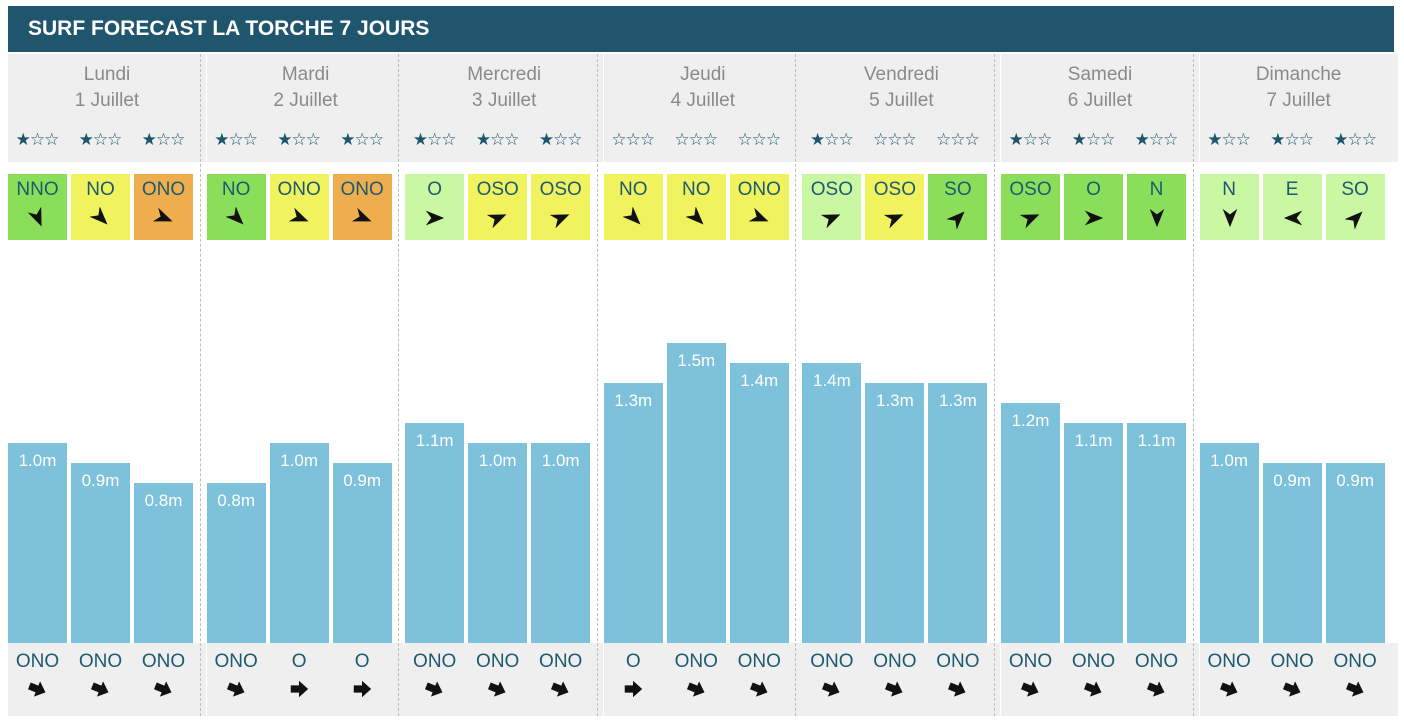 The height and width of the screenshot is (726, 1404). What do you see at coordinates (229, 28) in the screenshot?
I see `forecast-title: SURF FORECAST LA TORCHE 7 JOURS` at bounding box center [229, 28].